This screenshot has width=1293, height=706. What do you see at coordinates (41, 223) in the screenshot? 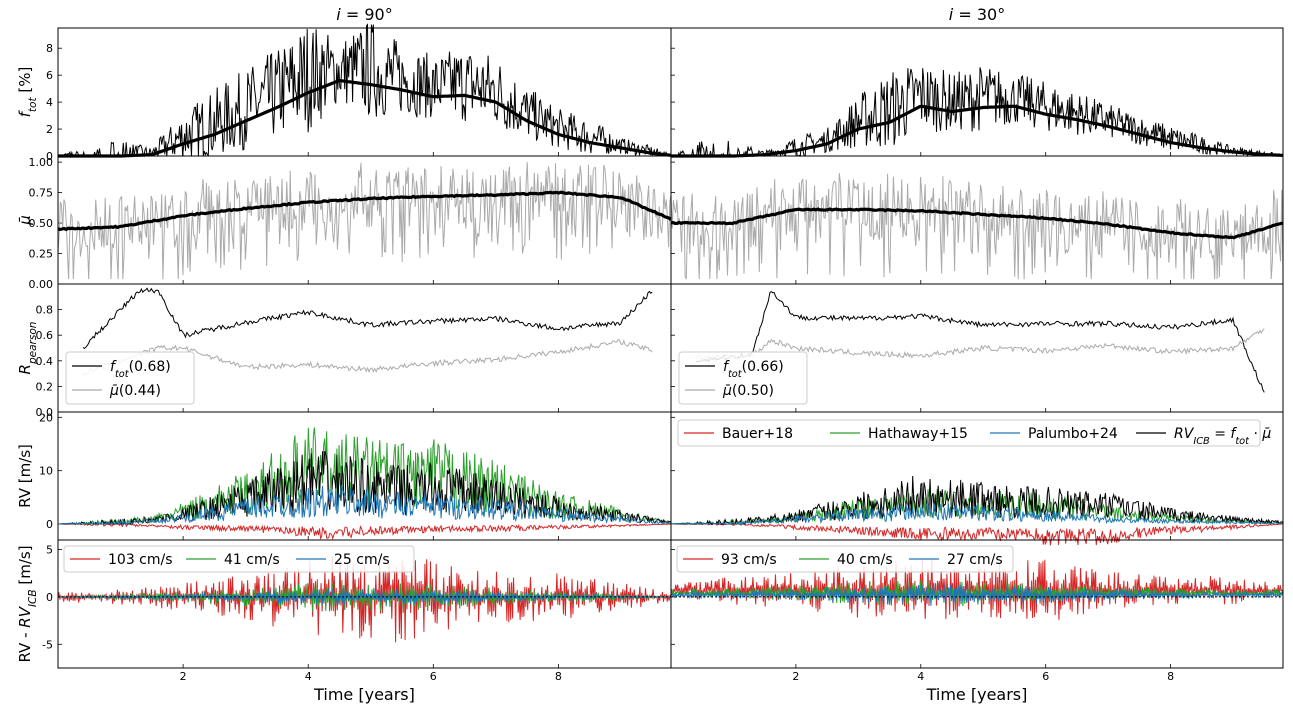
I see `y-tick-label: 0.50` at bounding box center [41, 223].